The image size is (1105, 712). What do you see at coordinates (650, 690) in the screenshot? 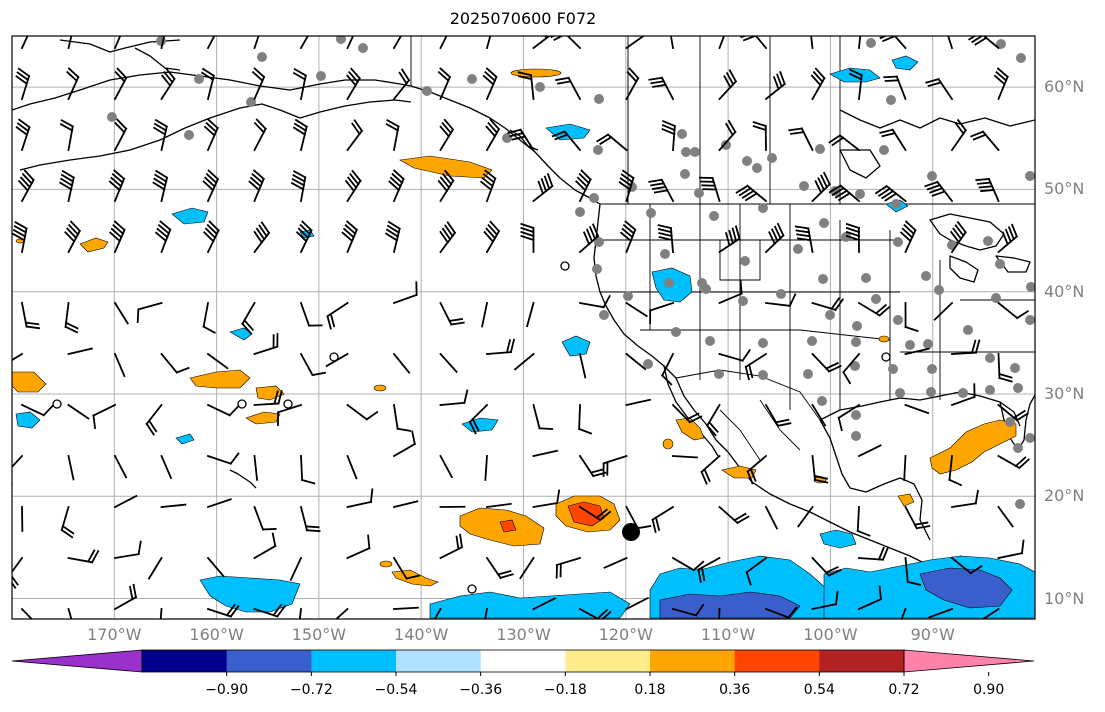
I see `colorbar-tick-label: 0.18` at bounding box center [650, 690].